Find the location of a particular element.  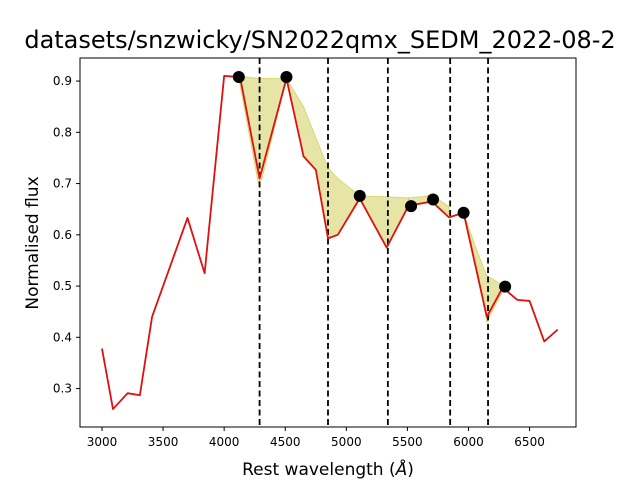

y-axis-label: Normalised flux is located at coordinates (33, 242).